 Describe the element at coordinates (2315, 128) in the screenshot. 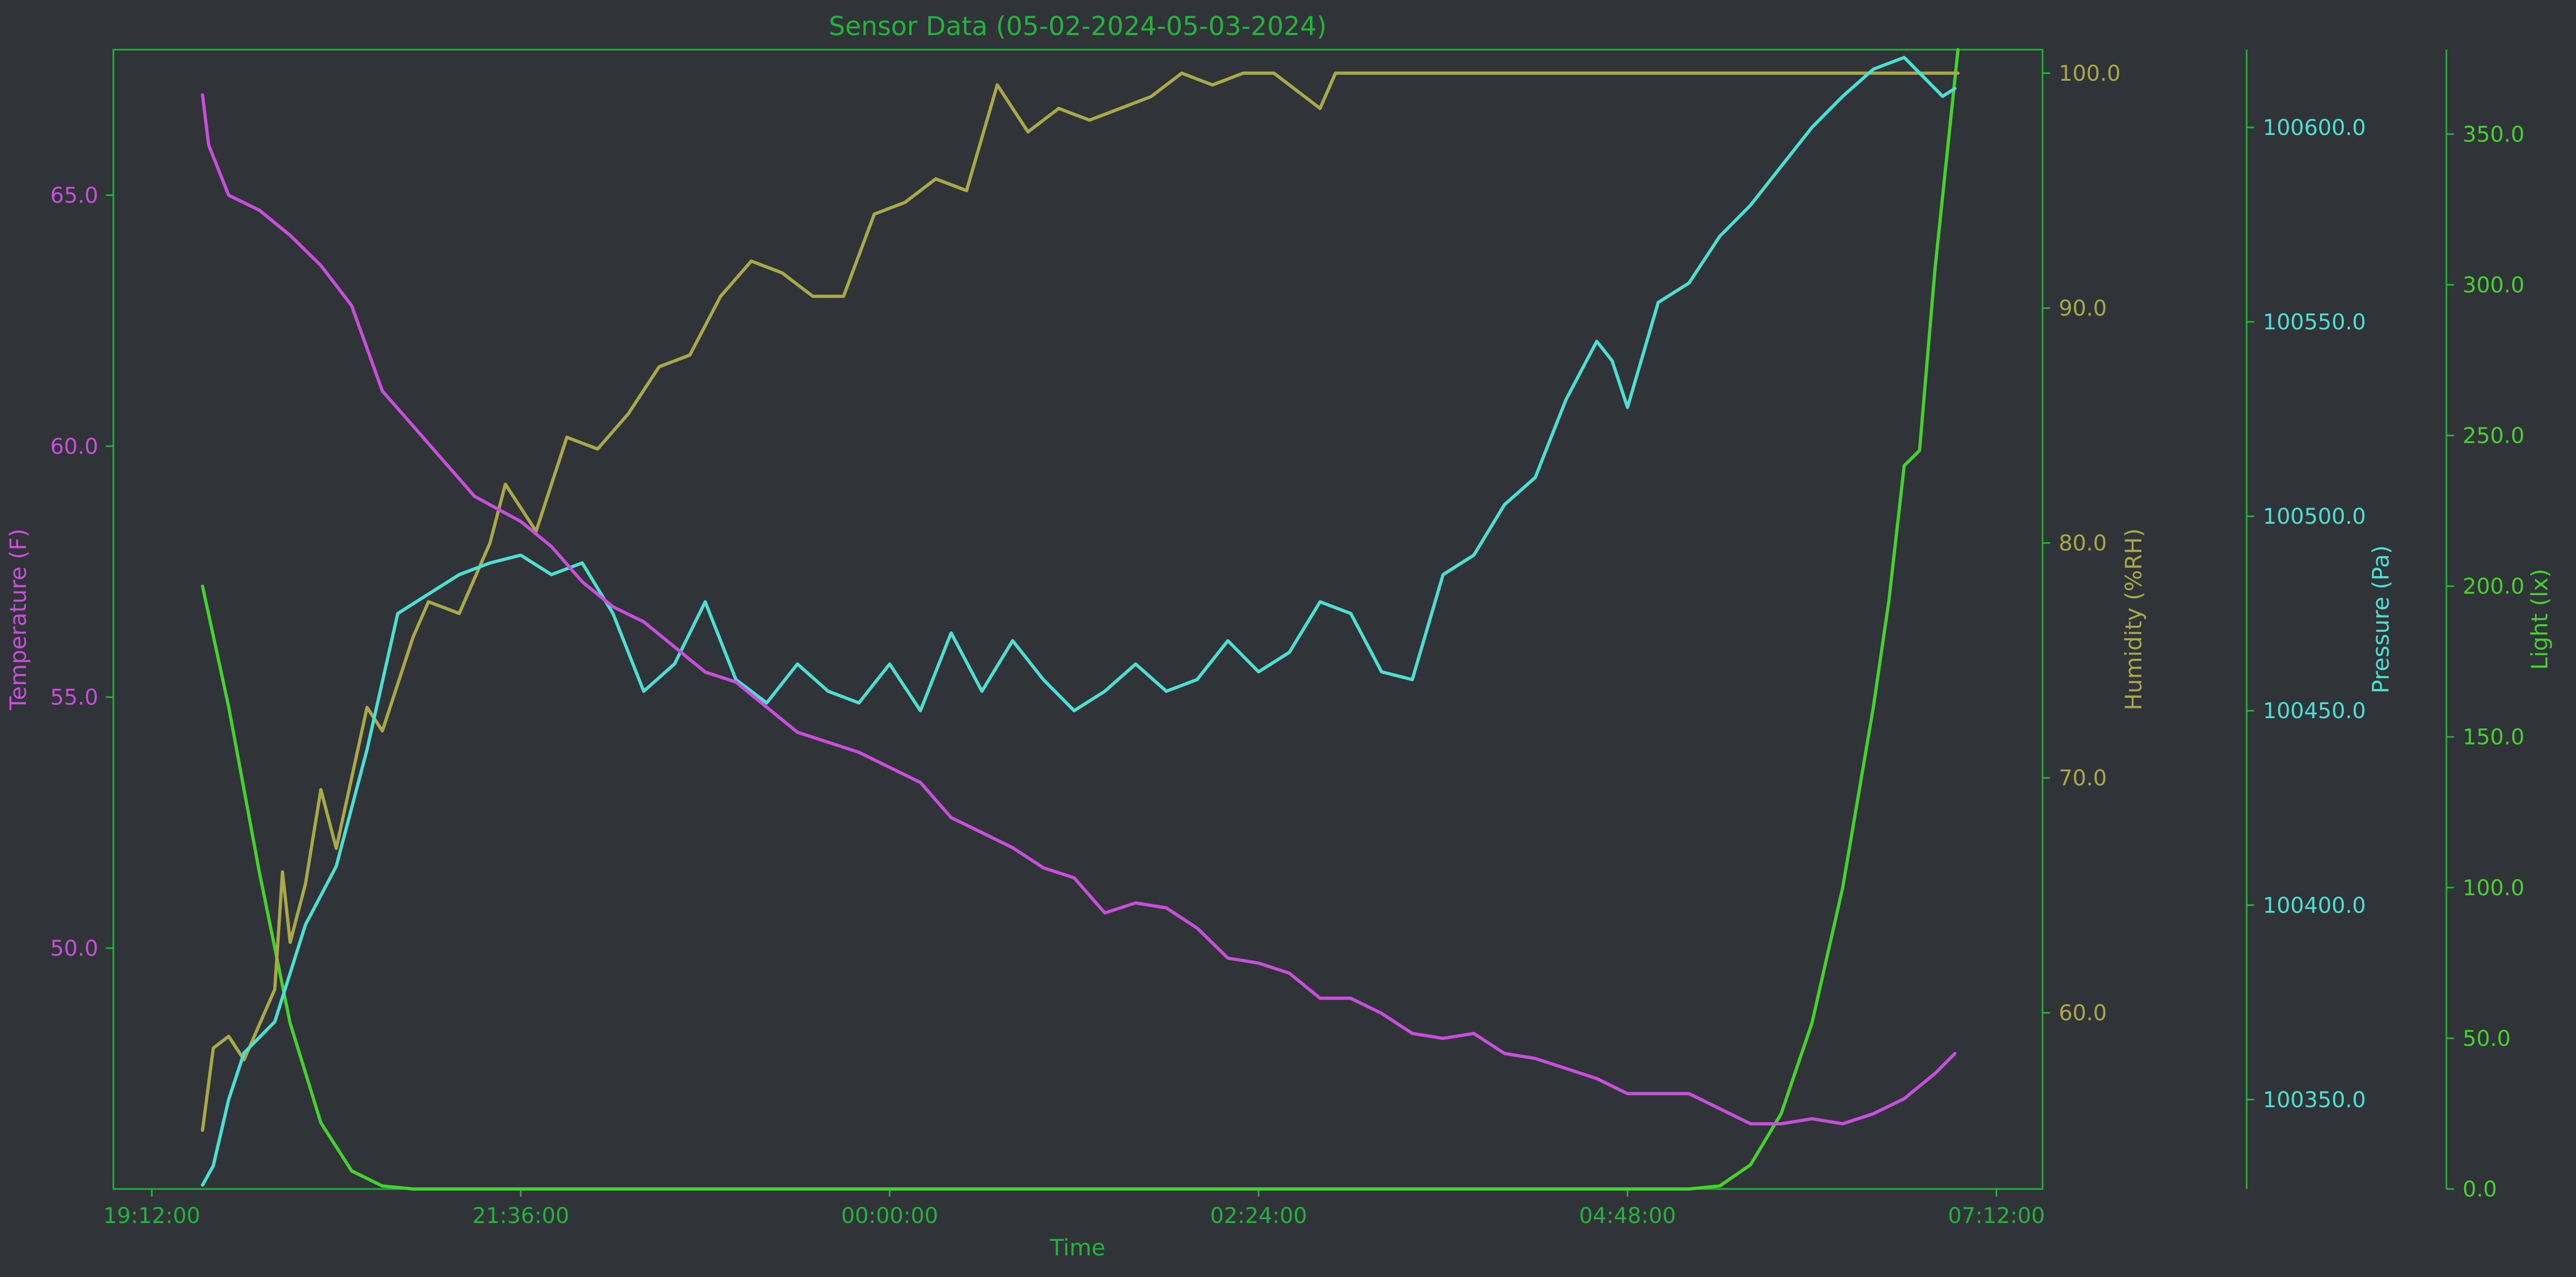

I see `pressure-tick-label: 100600.0` at that location.